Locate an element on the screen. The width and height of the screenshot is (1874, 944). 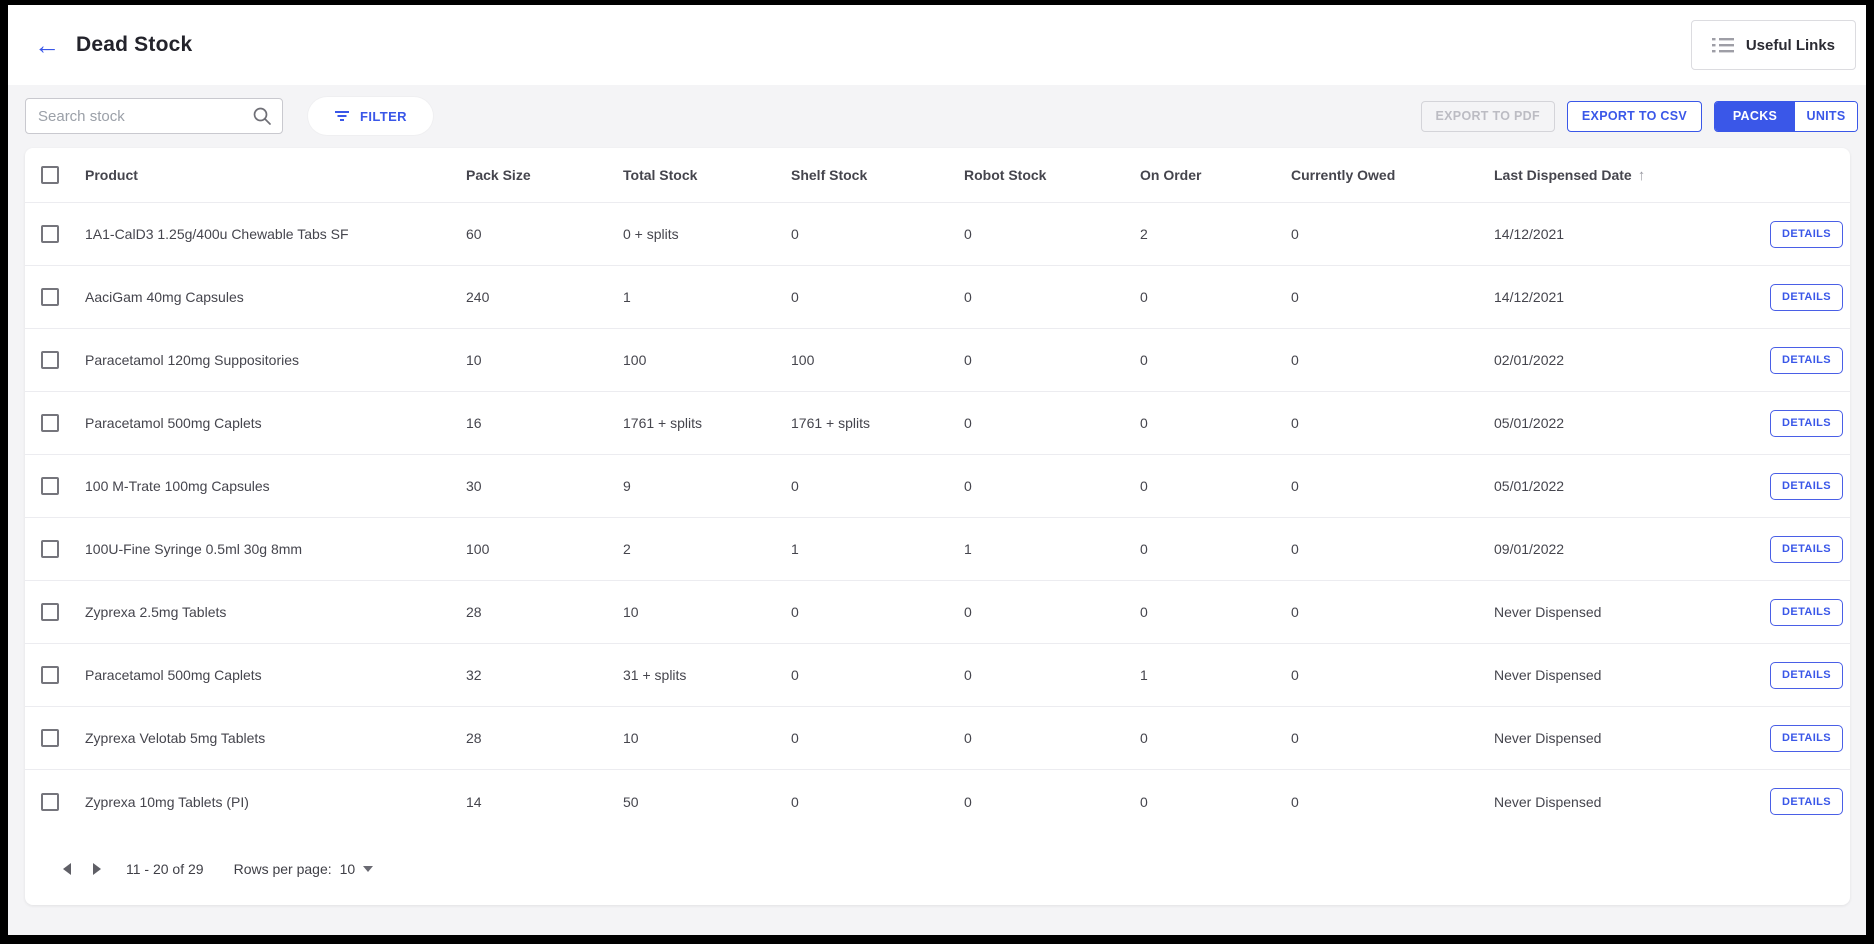
rows-per-page-select: 10 is located at coordinates (357, 869).